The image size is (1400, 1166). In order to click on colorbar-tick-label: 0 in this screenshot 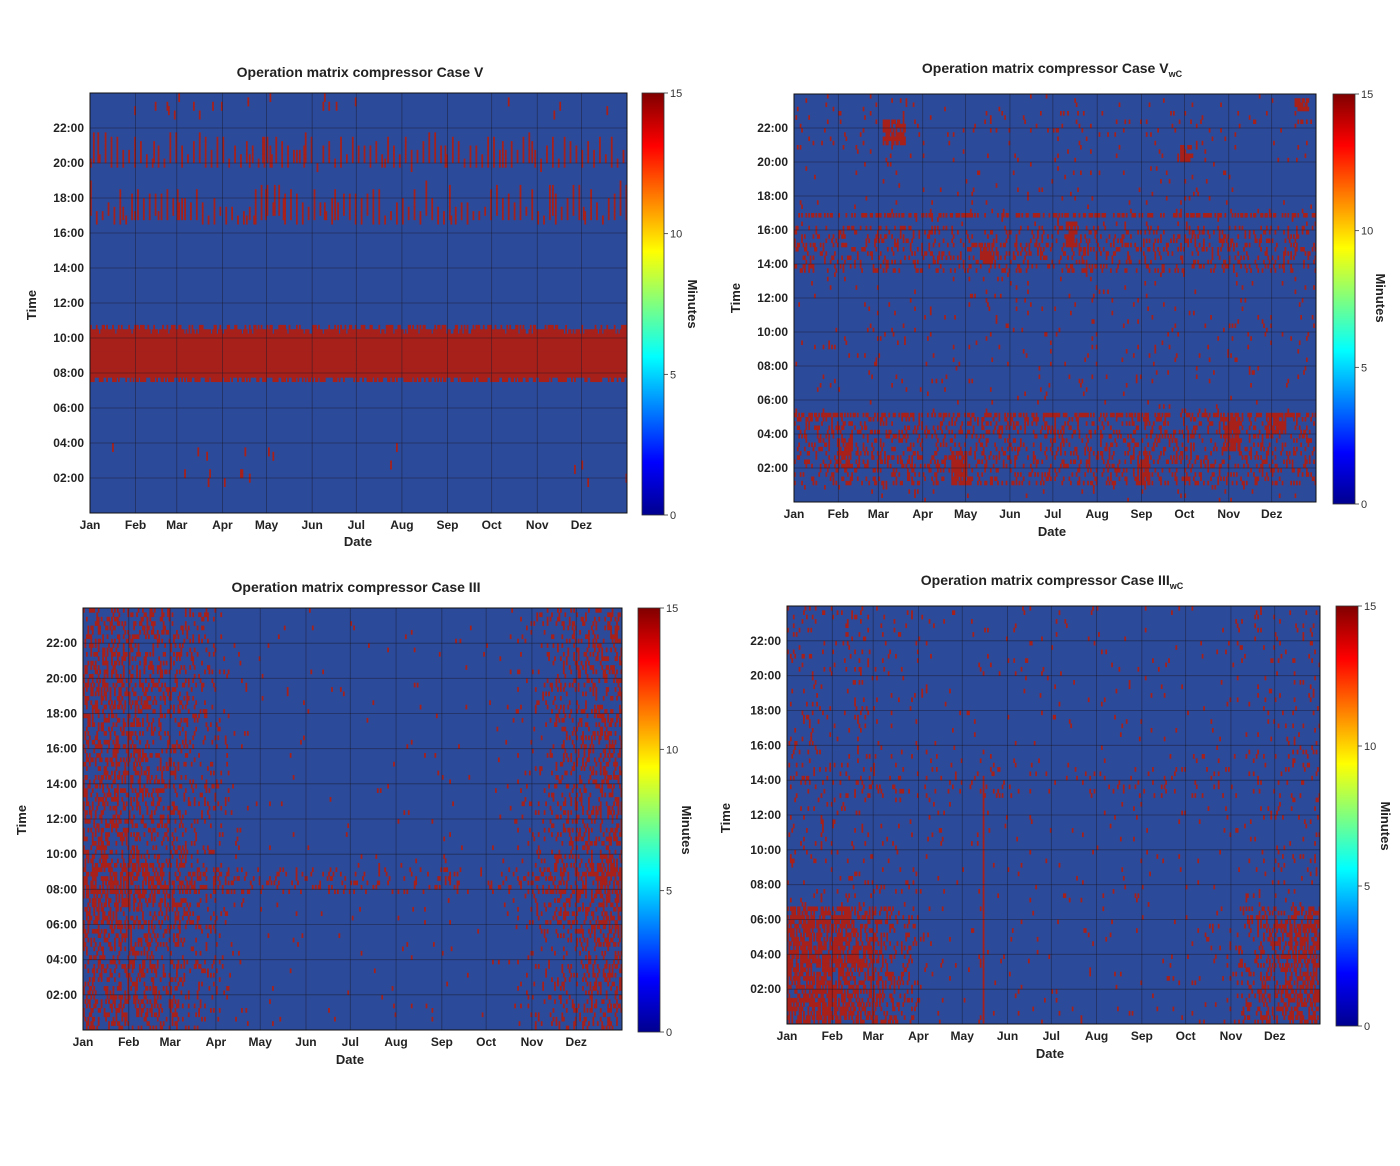, I will do `click(673, 516)`.